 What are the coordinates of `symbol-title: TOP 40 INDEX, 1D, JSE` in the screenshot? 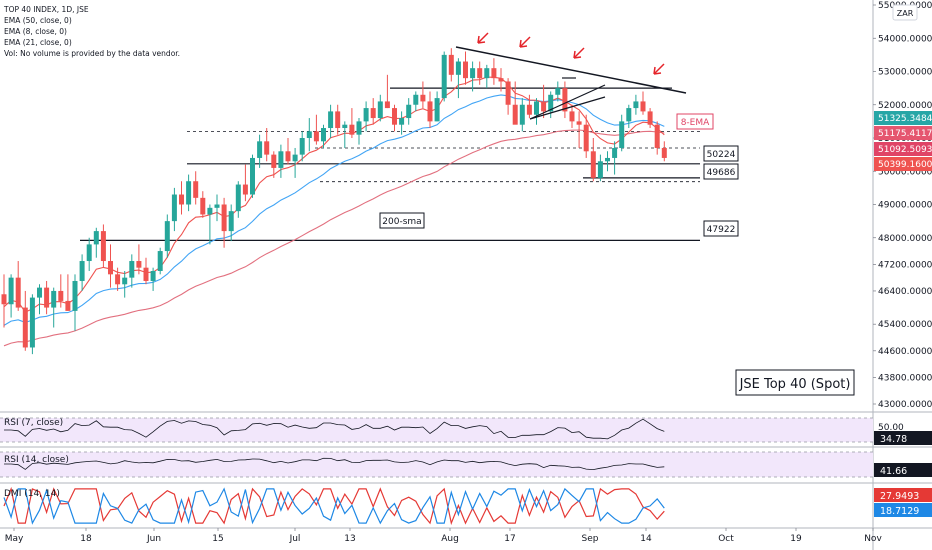 It's located at (46, 9).